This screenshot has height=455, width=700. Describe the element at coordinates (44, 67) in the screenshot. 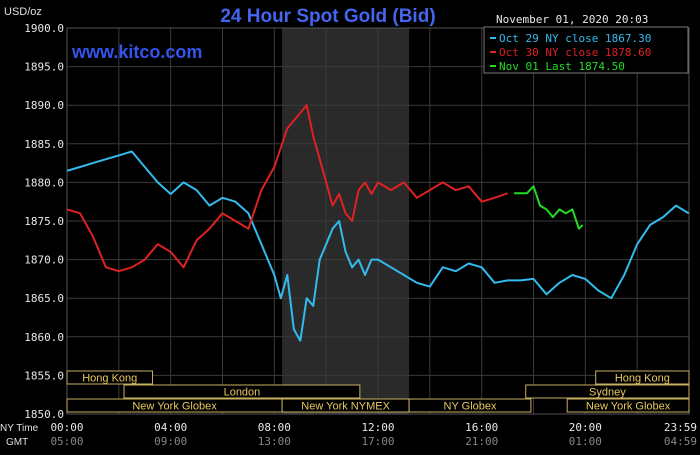

I see `y-tick-label: 1895.0` at that location.